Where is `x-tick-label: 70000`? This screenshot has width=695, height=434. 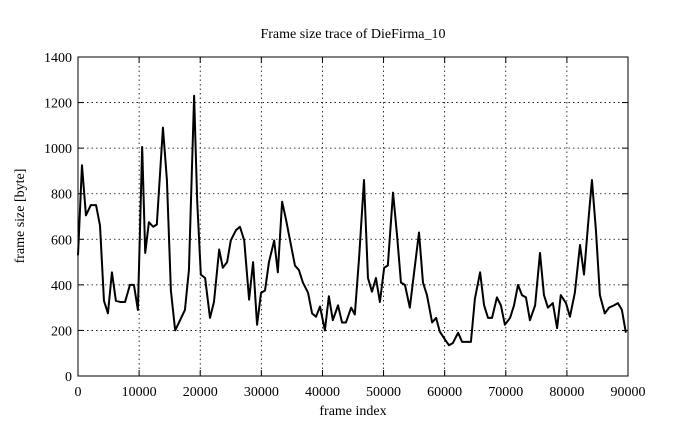
x-tick-label: 70000 is located at coordinates (505, 392).